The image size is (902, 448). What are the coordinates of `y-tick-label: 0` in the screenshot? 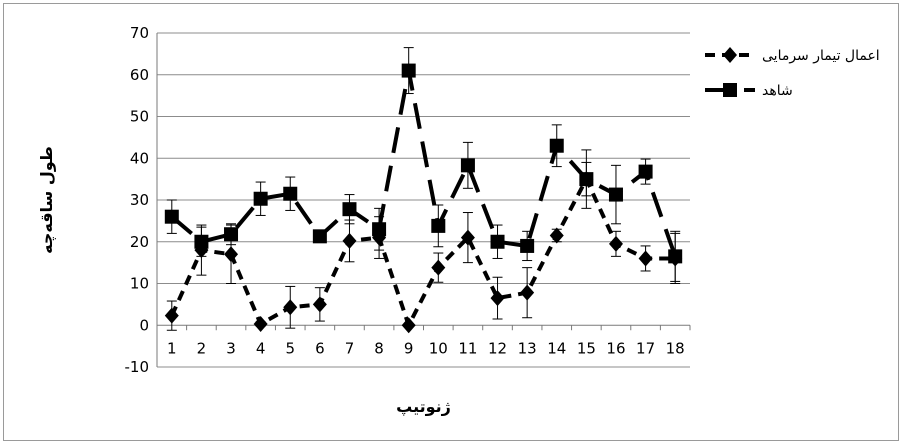 It's located at (144, 325).